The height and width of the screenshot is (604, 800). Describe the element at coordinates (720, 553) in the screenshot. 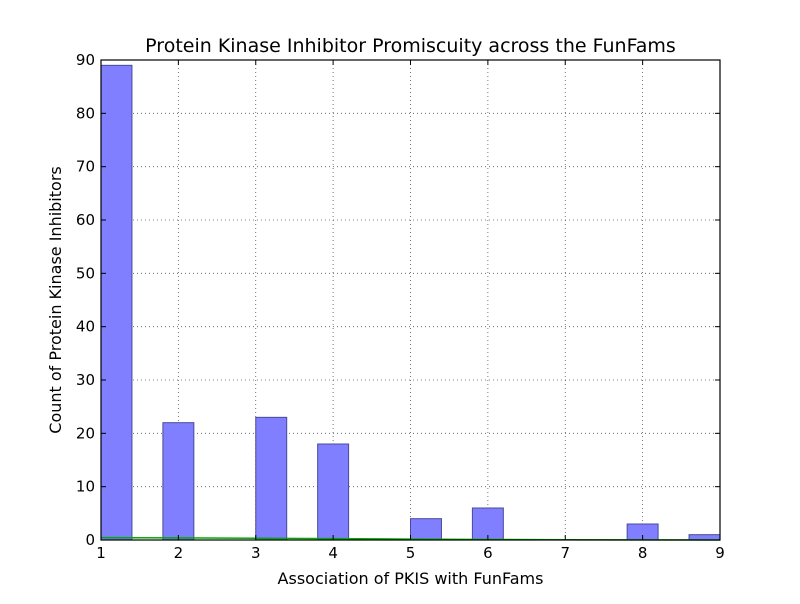

I see `x-tick-label: 9` at that location.